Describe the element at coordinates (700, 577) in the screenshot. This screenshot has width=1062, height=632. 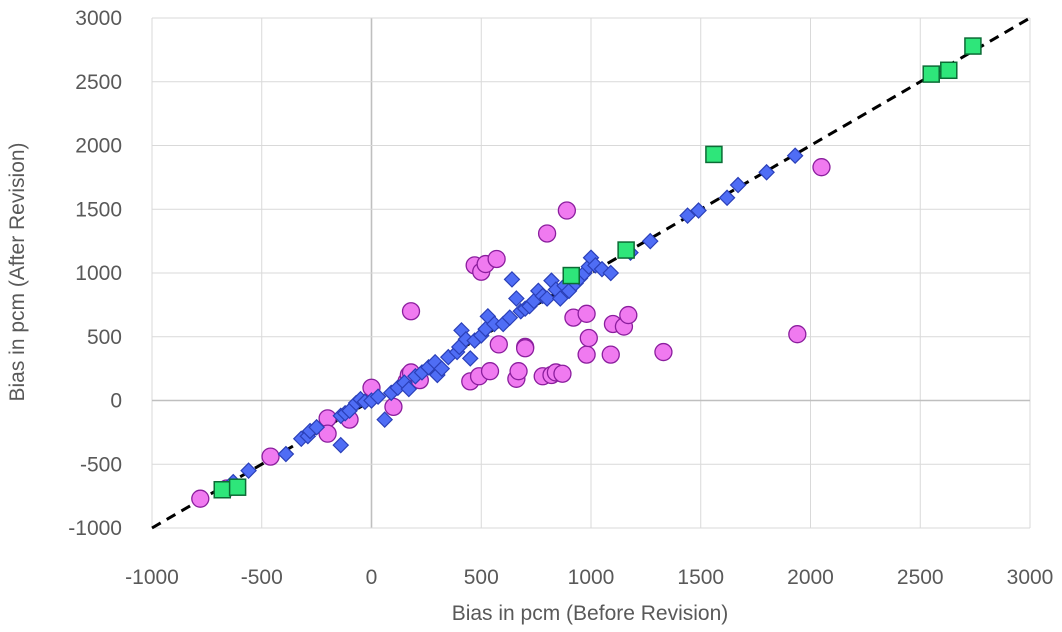
I see `x-tick-label: 1500` at that location.